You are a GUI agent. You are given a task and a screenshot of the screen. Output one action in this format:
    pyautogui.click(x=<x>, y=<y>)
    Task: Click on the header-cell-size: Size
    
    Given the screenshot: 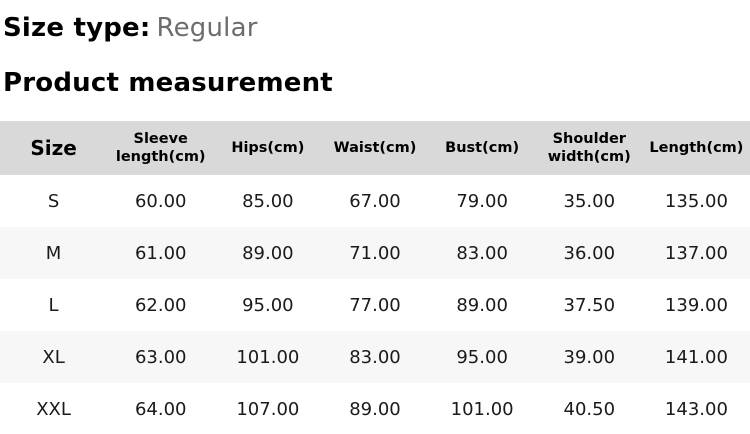 What is the action you would take?
    pyautogui.click(x=53, y=148)
    